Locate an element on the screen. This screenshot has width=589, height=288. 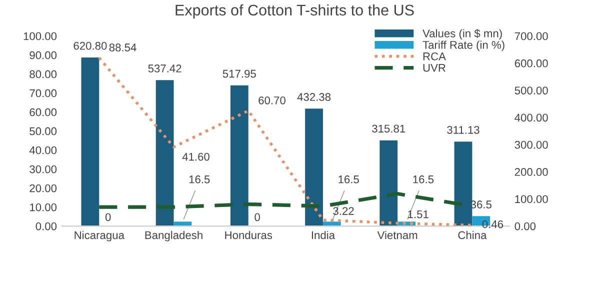
y-tick-label: 100.00 is located at coordinates (40, 36).